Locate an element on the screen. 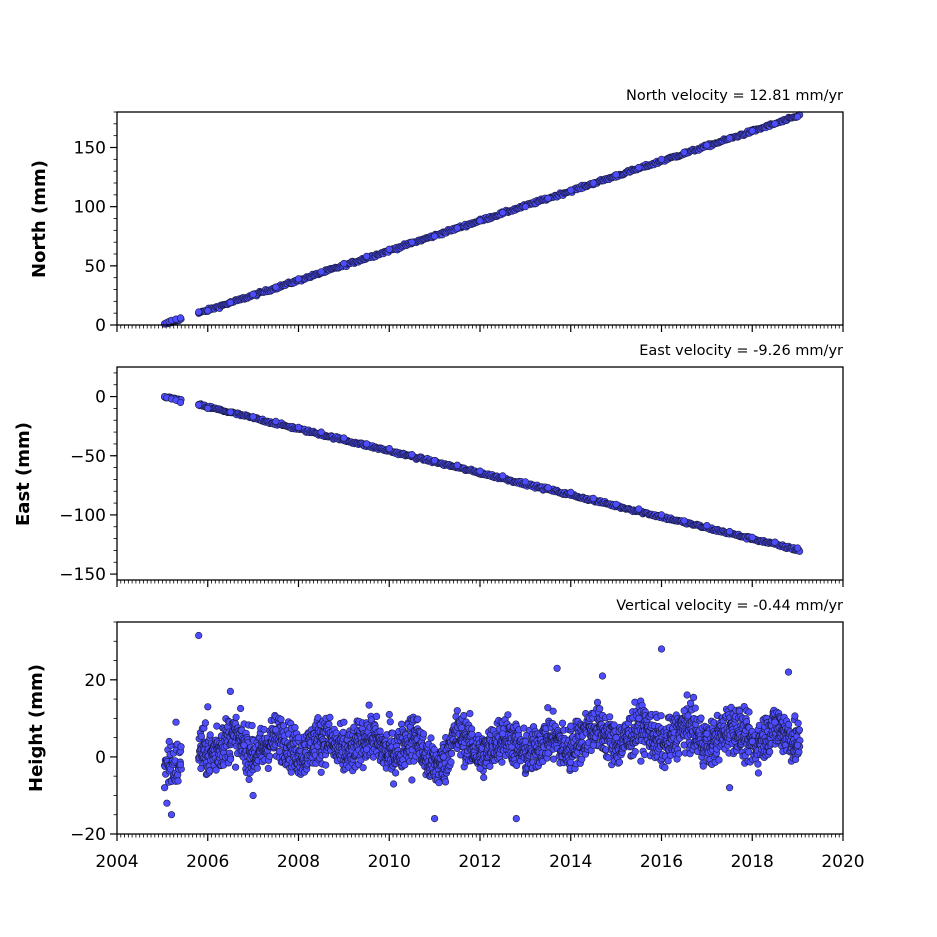 This screenshot has width=937, height=937. y-tick-label-east: −150 is located at coordinates (82, 575).